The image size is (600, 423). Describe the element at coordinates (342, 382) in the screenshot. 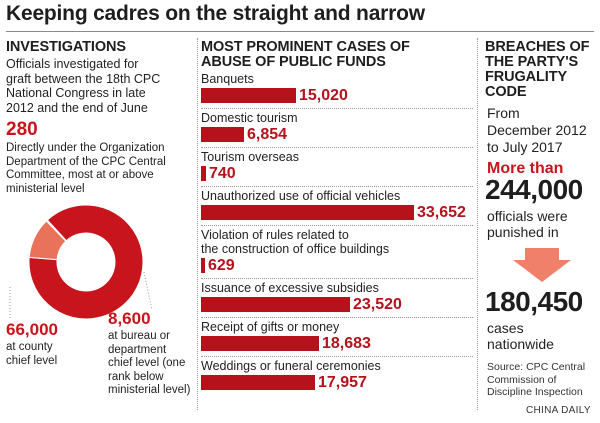

I see `bar-value-label: 17,957` at that location.